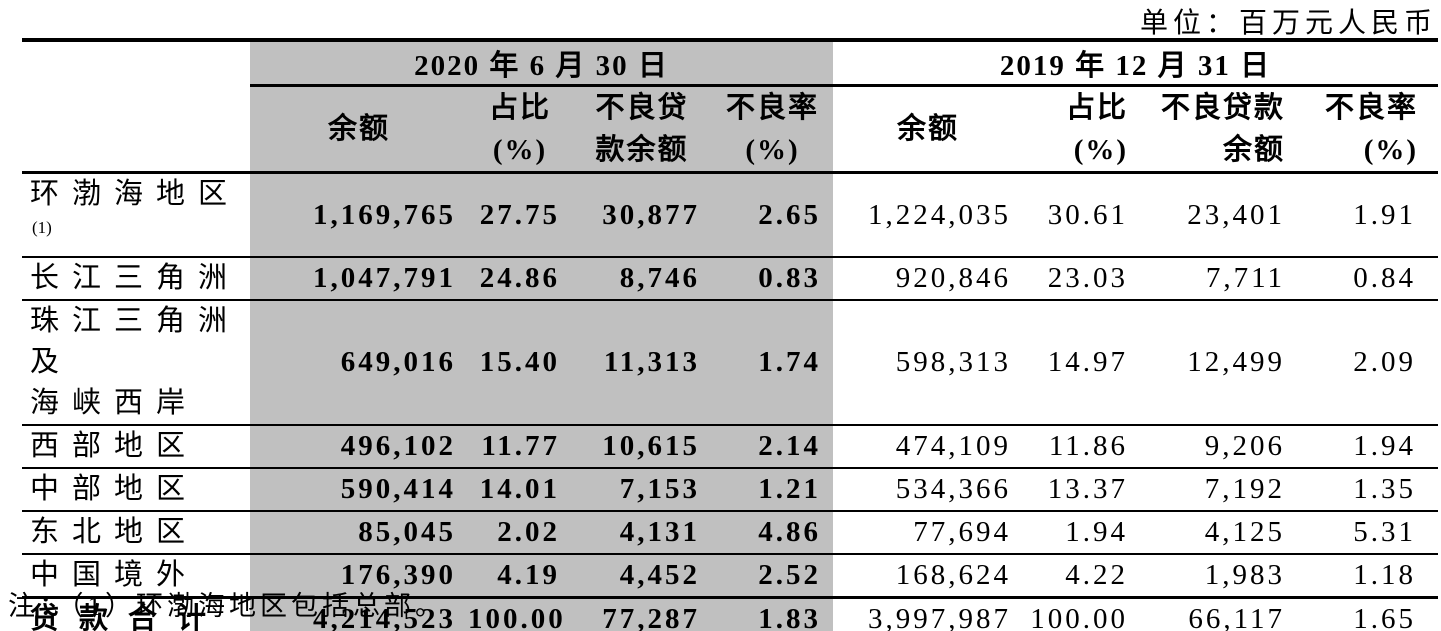 The height and width of the screenshot is (631, 1441). Describe the element at coordinates (1368, 447) in the screenshot. I see `cell-npl-ratio-2019: 1.94` at that location.